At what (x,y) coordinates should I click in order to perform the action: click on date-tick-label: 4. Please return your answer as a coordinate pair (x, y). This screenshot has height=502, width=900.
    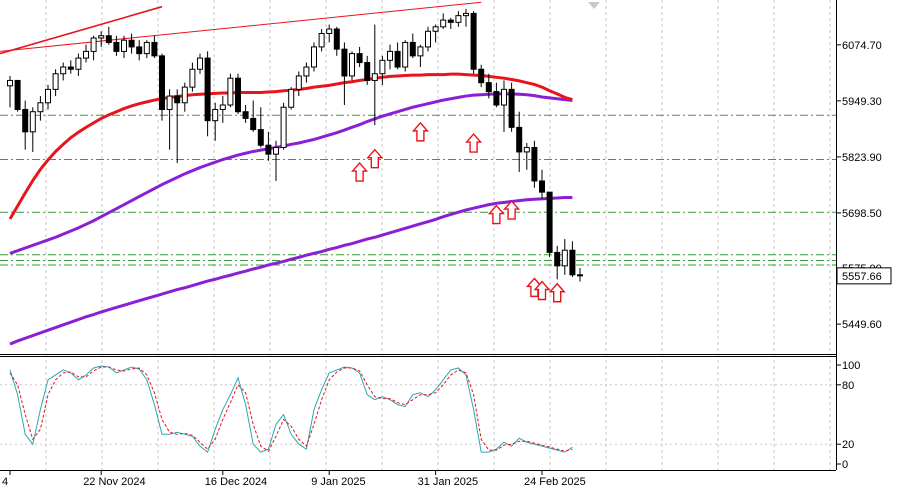
    Looking at the image, I should click on (5, 482).